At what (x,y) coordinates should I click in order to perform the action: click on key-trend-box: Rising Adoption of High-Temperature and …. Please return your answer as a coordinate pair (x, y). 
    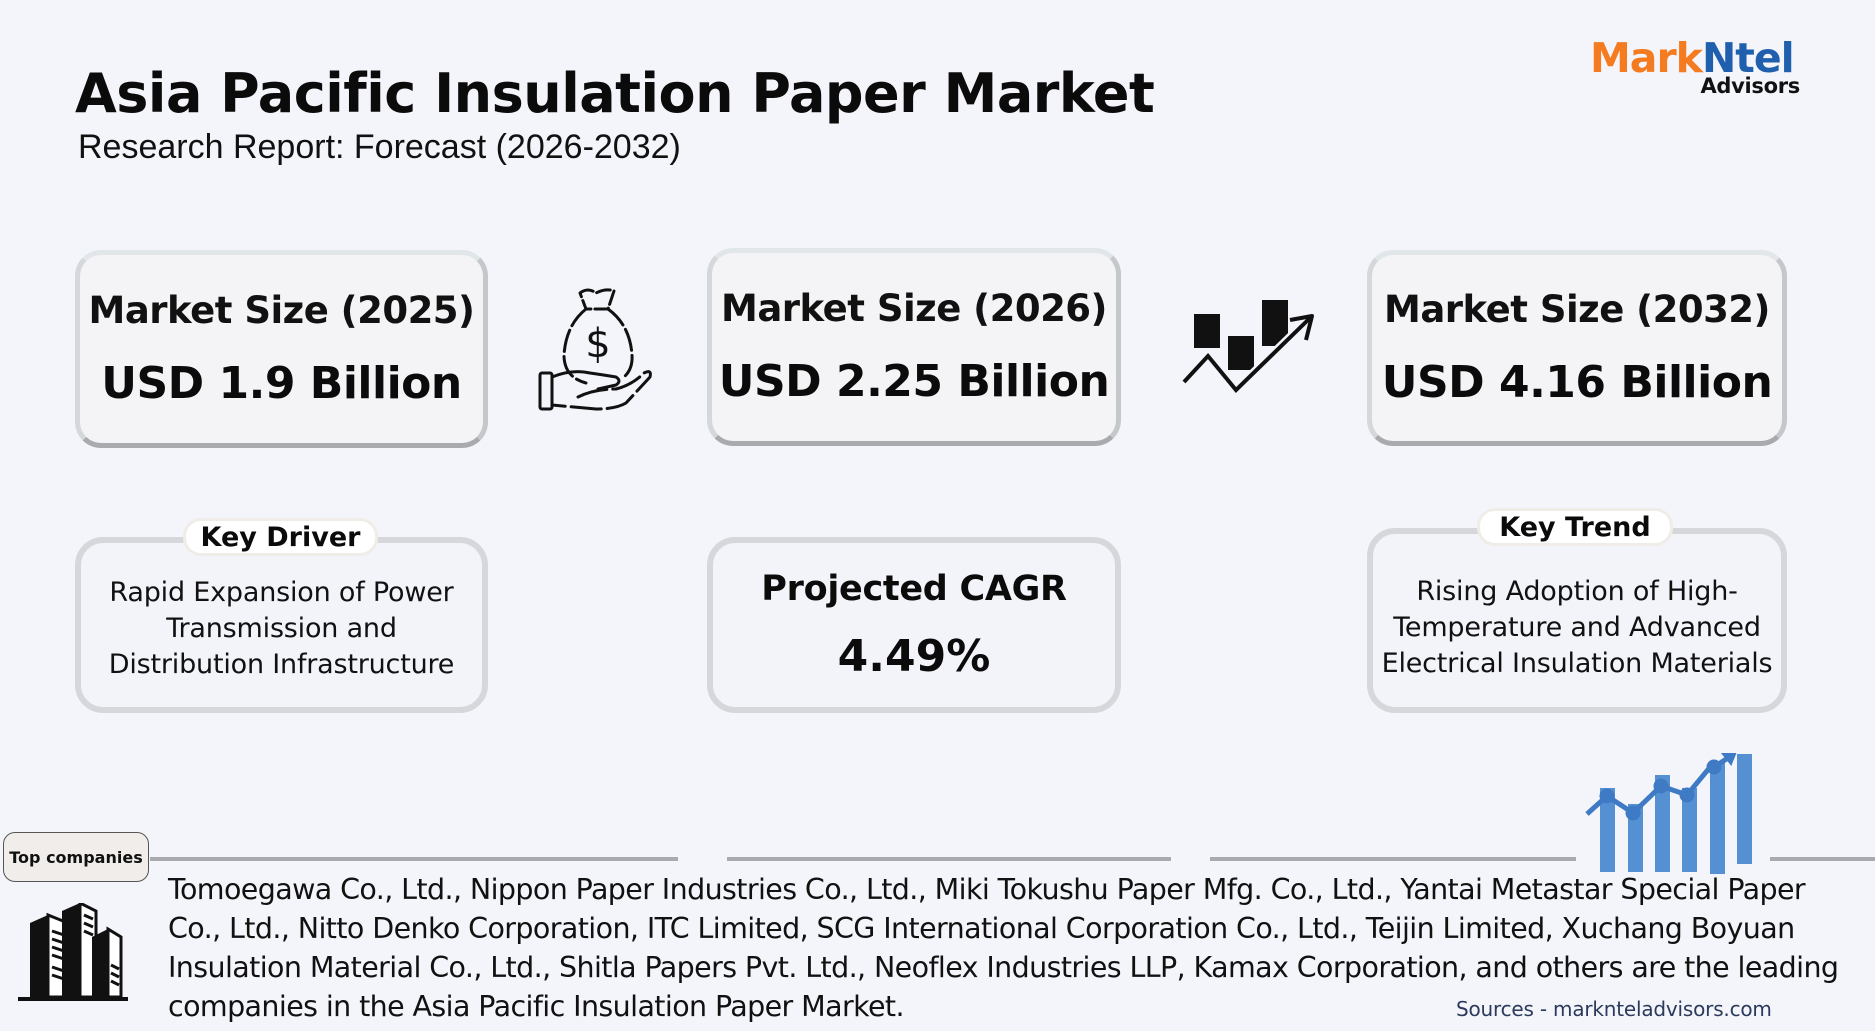
    Looking at the image, I should click on (1577, 620).